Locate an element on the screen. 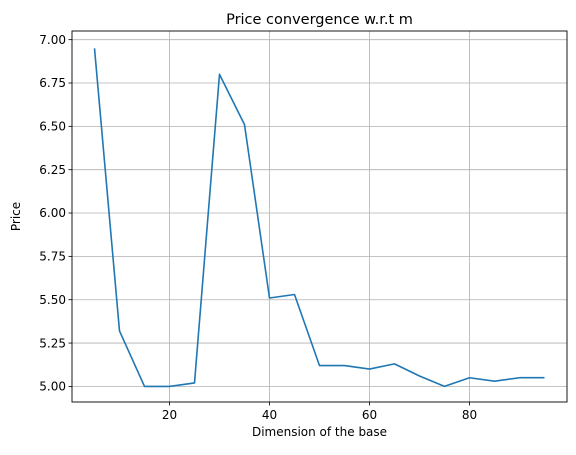 The image size is (576, 455). x-tick-label: 20 is located at coordinates (169, 415).